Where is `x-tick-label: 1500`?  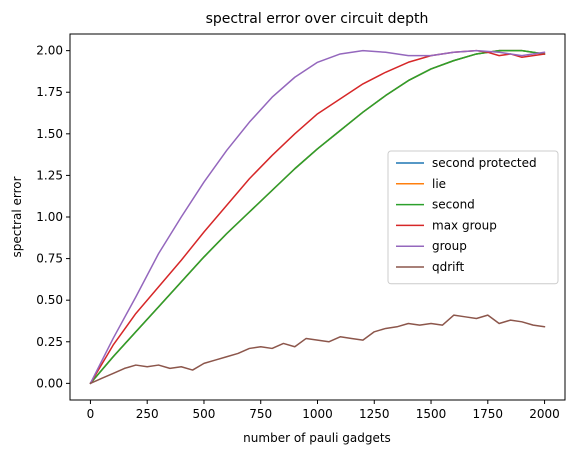 x-tick-label: 1500 is located at coordinates (431, 414).